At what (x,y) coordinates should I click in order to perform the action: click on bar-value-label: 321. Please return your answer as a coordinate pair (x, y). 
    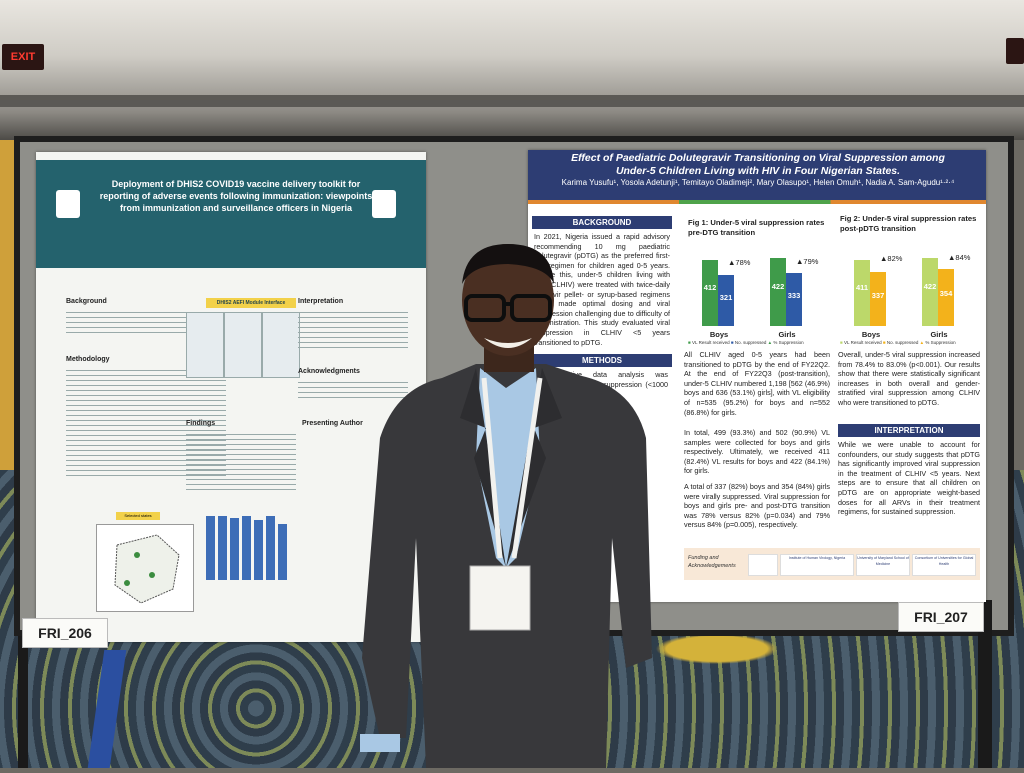
    Looking at the image, I should click on (726, 297).